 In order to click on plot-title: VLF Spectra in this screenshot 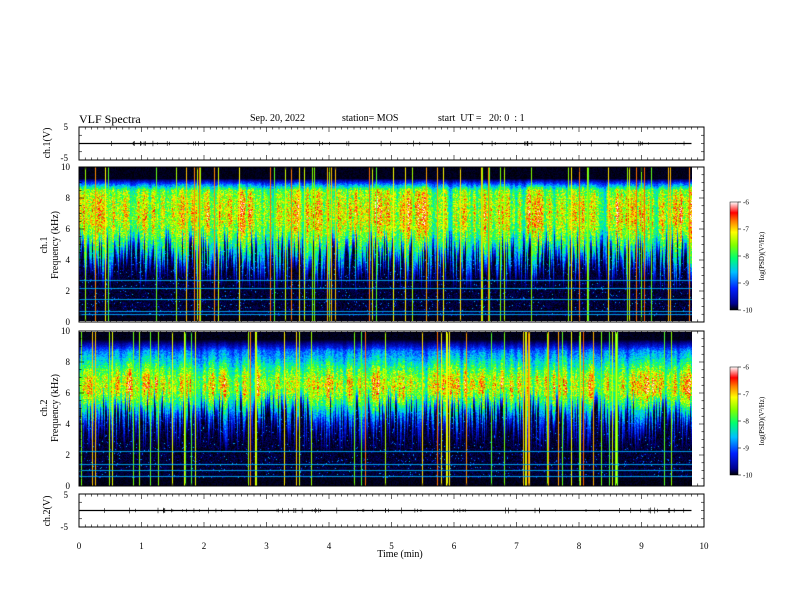, I will do `click(110, 119)`.